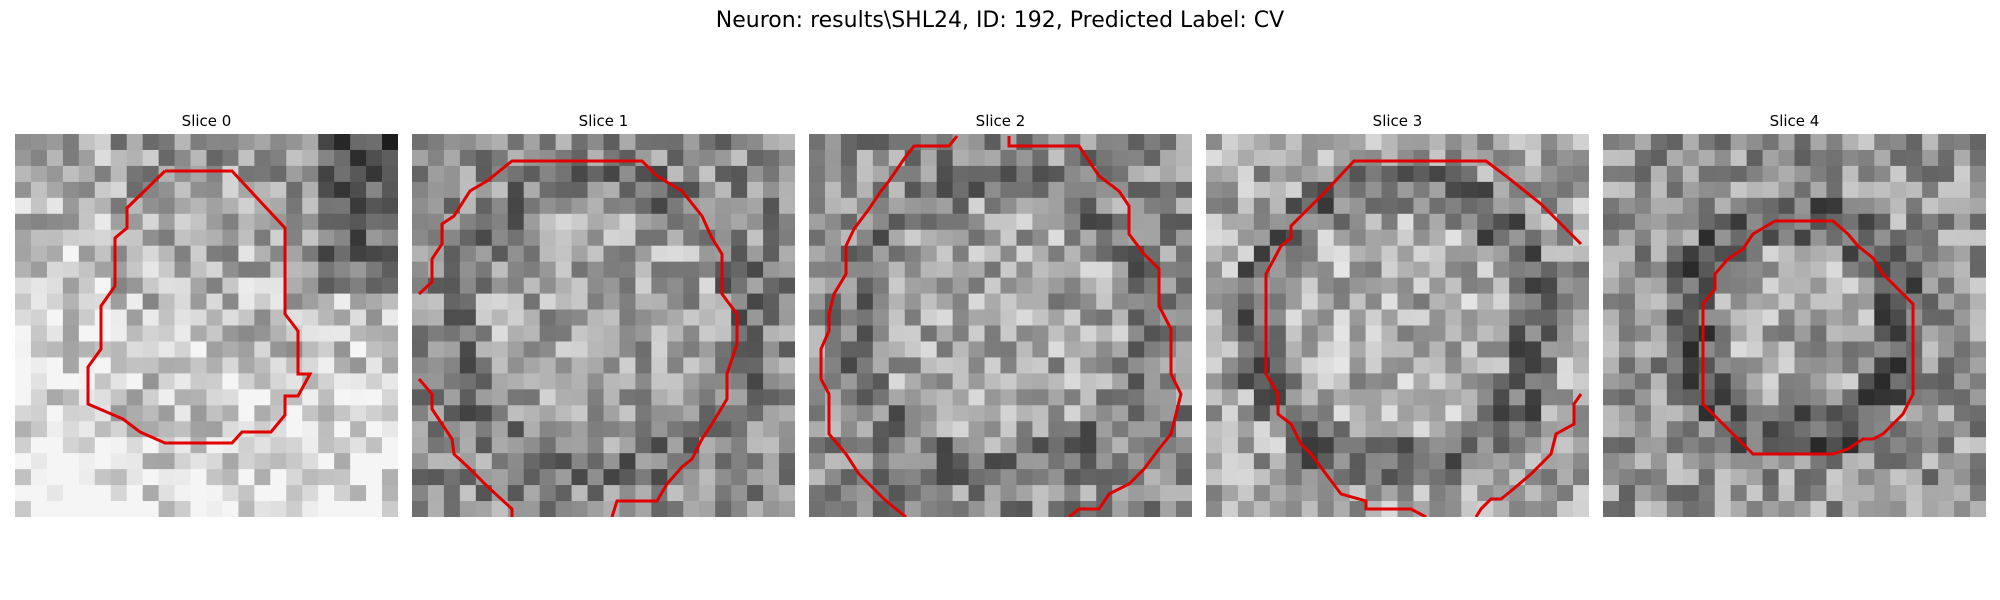 The height and width of the screenshot is (600, 2000). What do you see at coordinates (1397, 121) in the screenshot?
I see `panel-title: Slice 3` at bounding box center [1397, 121].